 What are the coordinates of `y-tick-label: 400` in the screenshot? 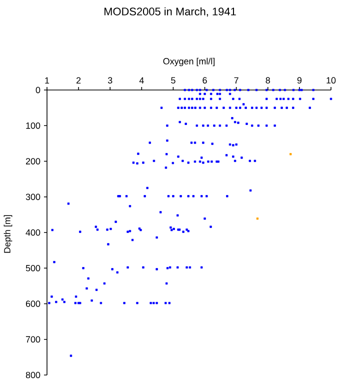 It's located at (33, 232).